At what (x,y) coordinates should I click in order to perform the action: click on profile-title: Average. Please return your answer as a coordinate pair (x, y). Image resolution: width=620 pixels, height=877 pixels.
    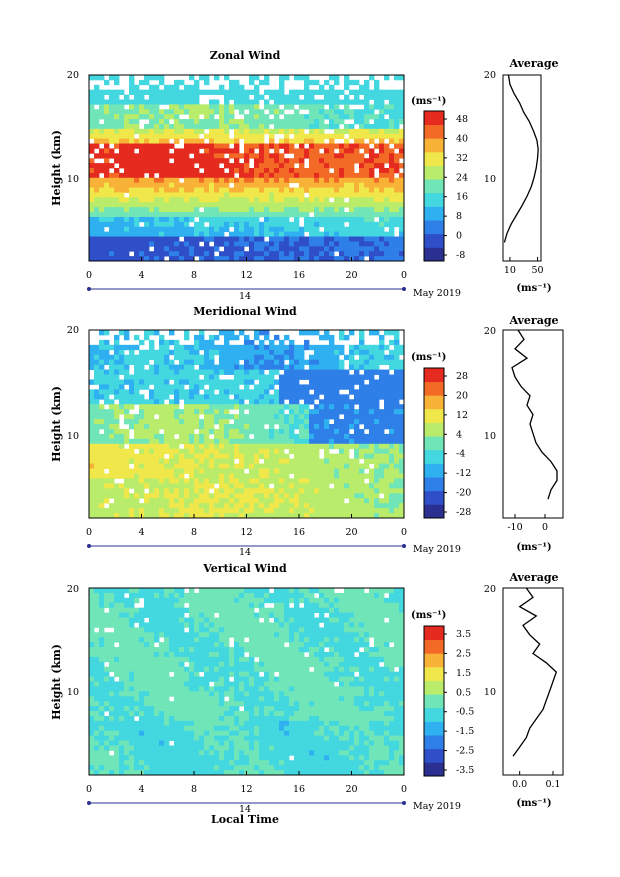
    Looking at the image, I should click on (533, 320).